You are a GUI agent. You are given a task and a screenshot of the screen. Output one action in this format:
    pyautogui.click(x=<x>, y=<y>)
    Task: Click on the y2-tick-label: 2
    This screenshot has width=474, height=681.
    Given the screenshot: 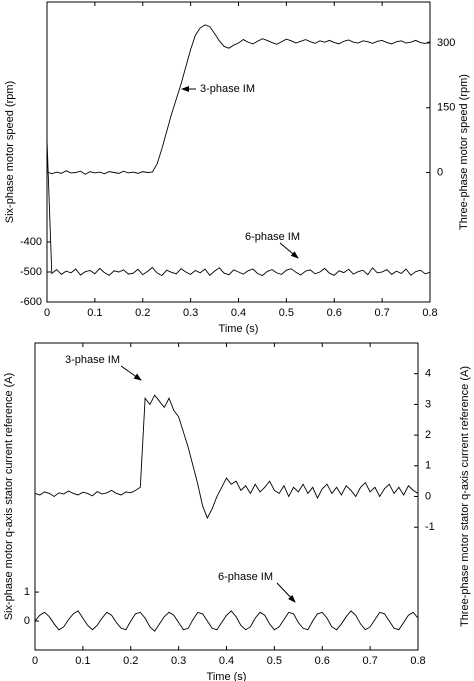 What is the action you would take?
    pyautogui.click(x=428, y=435)
    